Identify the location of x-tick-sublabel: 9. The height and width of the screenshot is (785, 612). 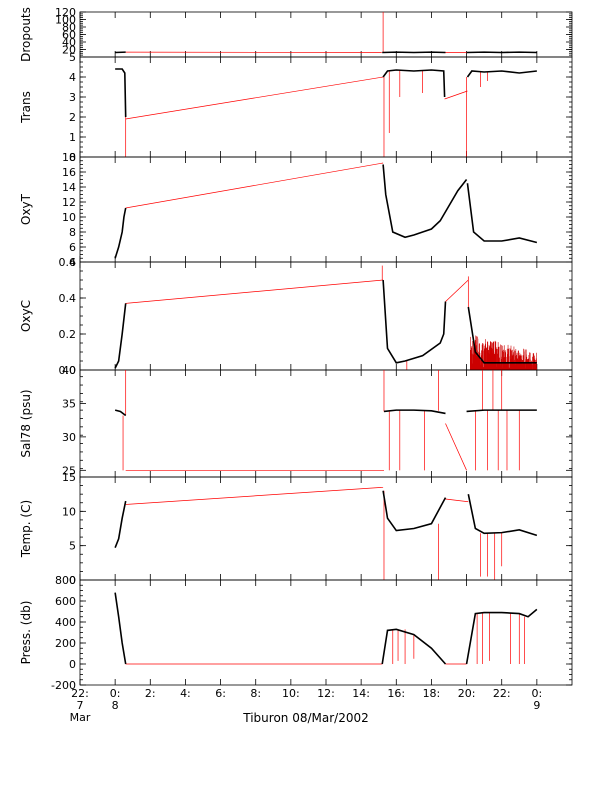
(536, 705).